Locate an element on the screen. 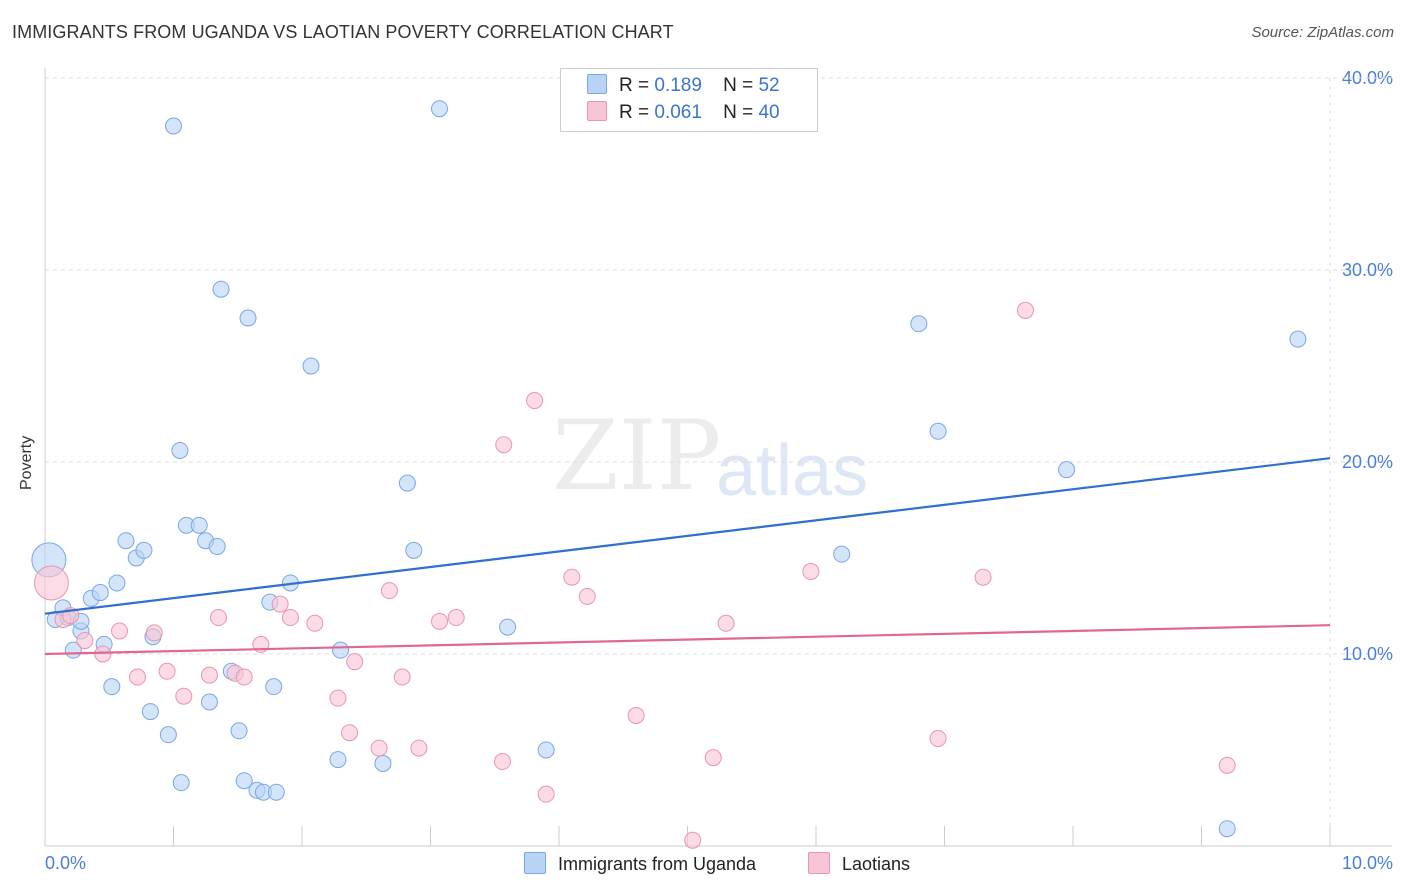 The image size is (1406, 892). source-credit: Source: ZipAtlas.com is located at coordinates (1322, 32).